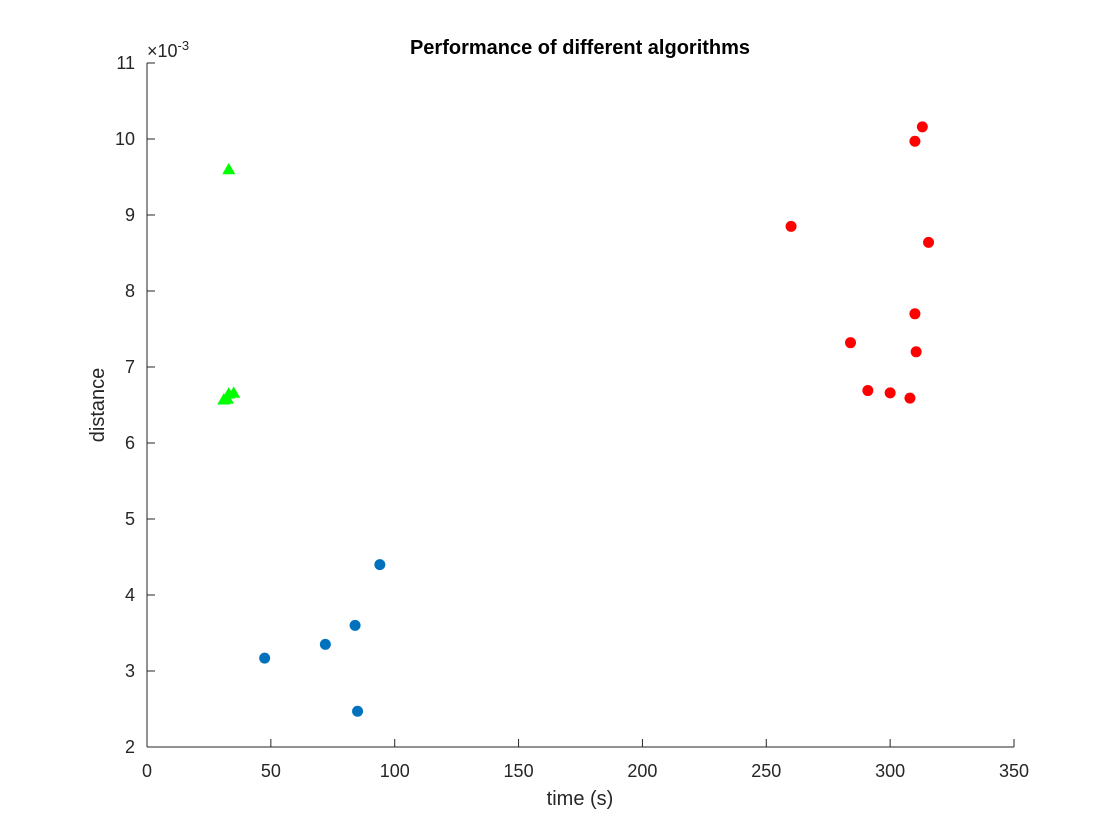  What do you see at coordinates (130, 671) in the screenshot?
I see `y-tick-label: 3` at bounding box center [130, 671].